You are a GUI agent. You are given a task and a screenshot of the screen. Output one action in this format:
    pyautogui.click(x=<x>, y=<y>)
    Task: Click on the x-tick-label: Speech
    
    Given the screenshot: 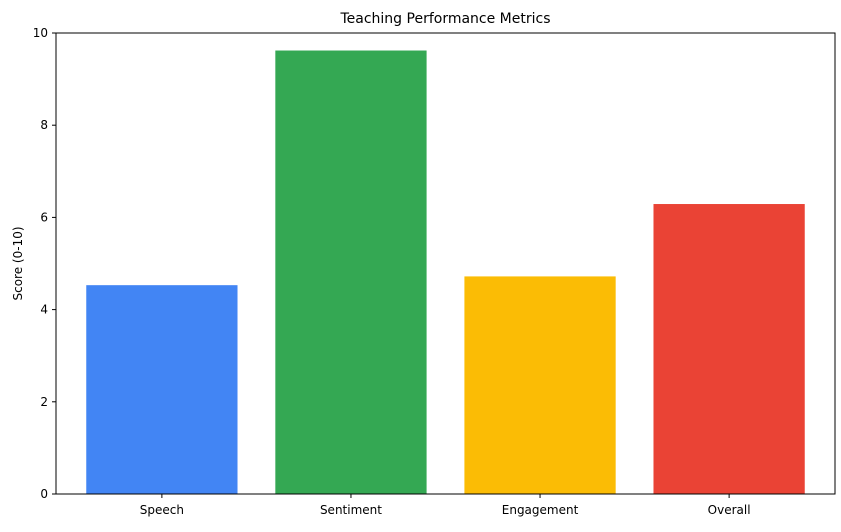 What is the action you would take?
    pyautogui.click(x=162, y=510)
    